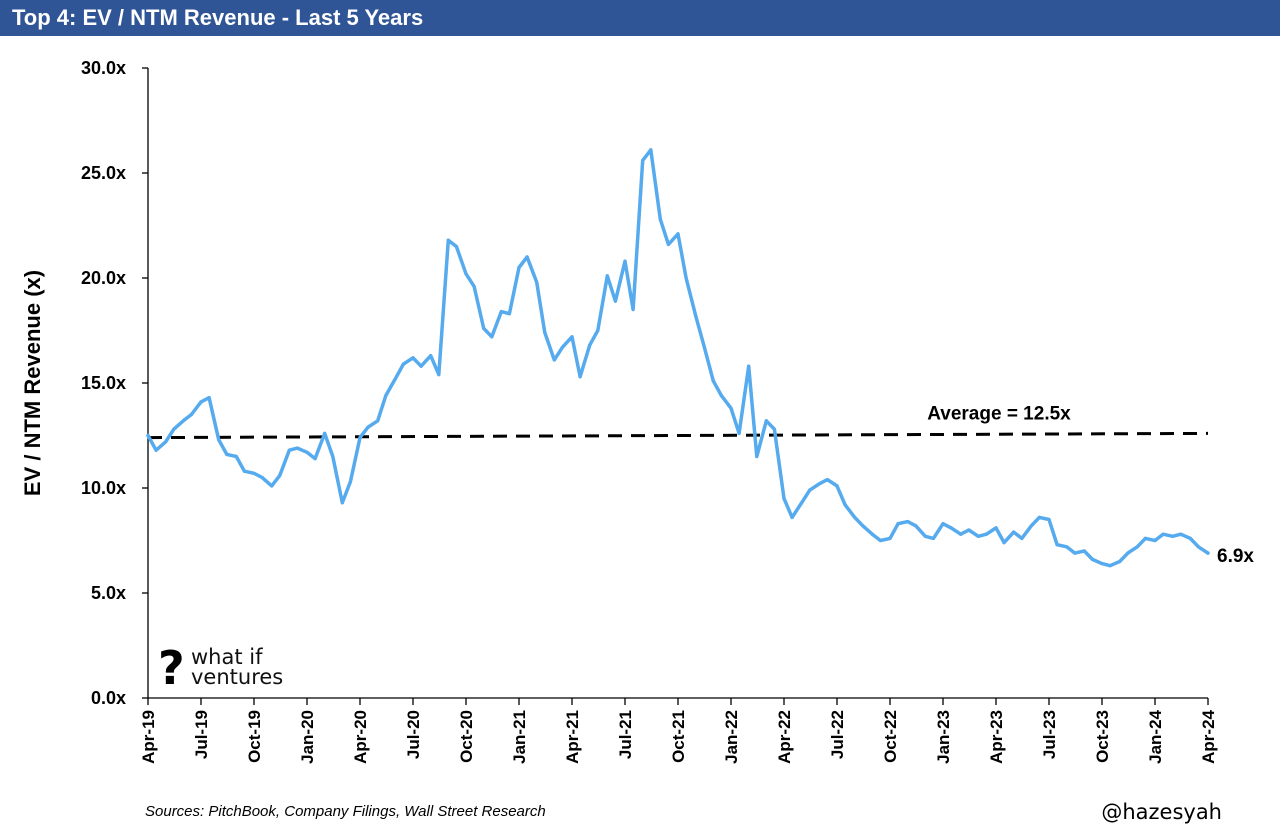  I want to click on x-tick-label: Jul-21, so click(625, 734).